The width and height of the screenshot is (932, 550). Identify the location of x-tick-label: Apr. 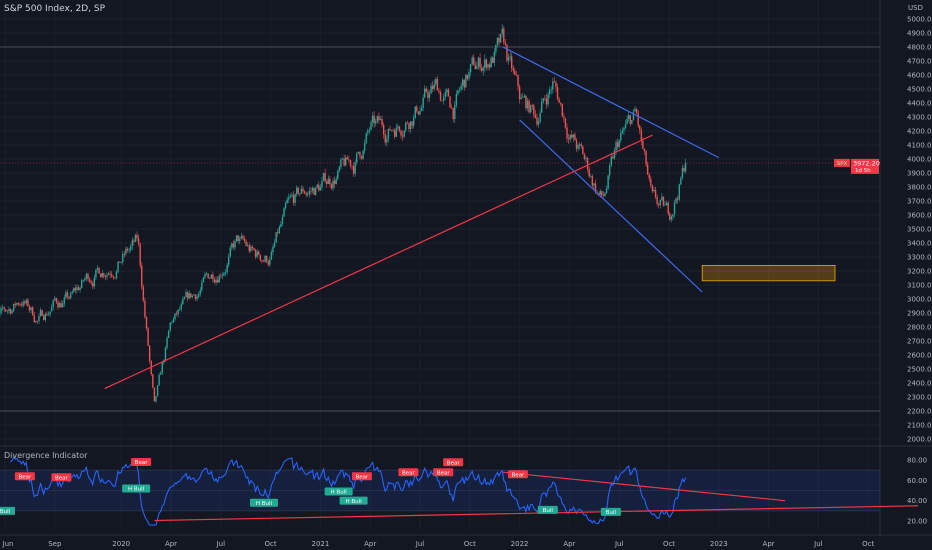
(769, 544).